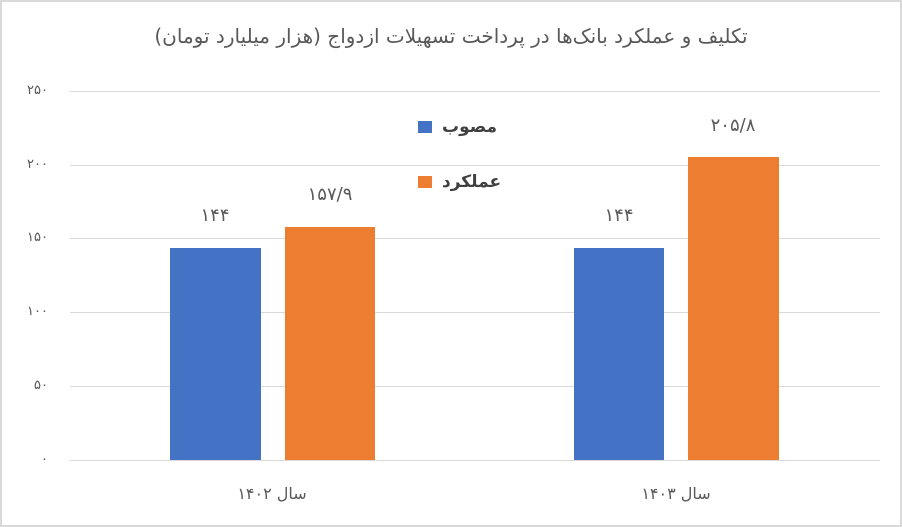 This screenshot has width=902, height=527. Describe the element at coordinates (41, 385) in the screenshot. I see `y-tick-50: ۵۰` at that location.